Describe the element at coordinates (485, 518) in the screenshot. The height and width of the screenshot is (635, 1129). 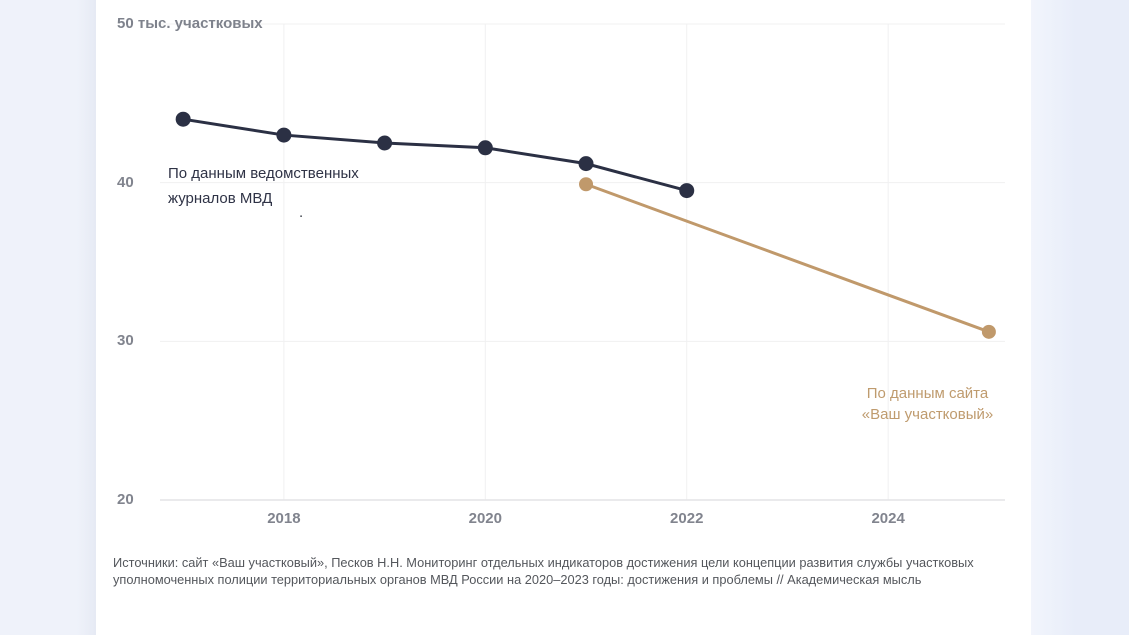
I see `x-tick-label-2020: 2020` at that location.